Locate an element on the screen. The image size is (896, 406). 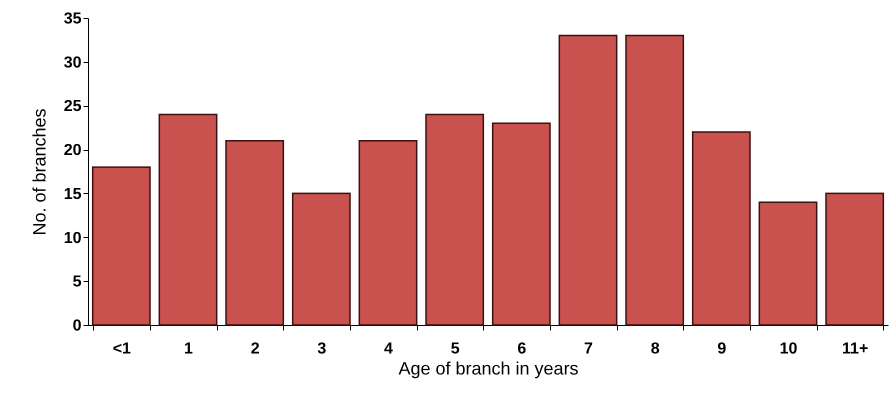
x-tick-label: 2 is located at coordinates (255, 349).